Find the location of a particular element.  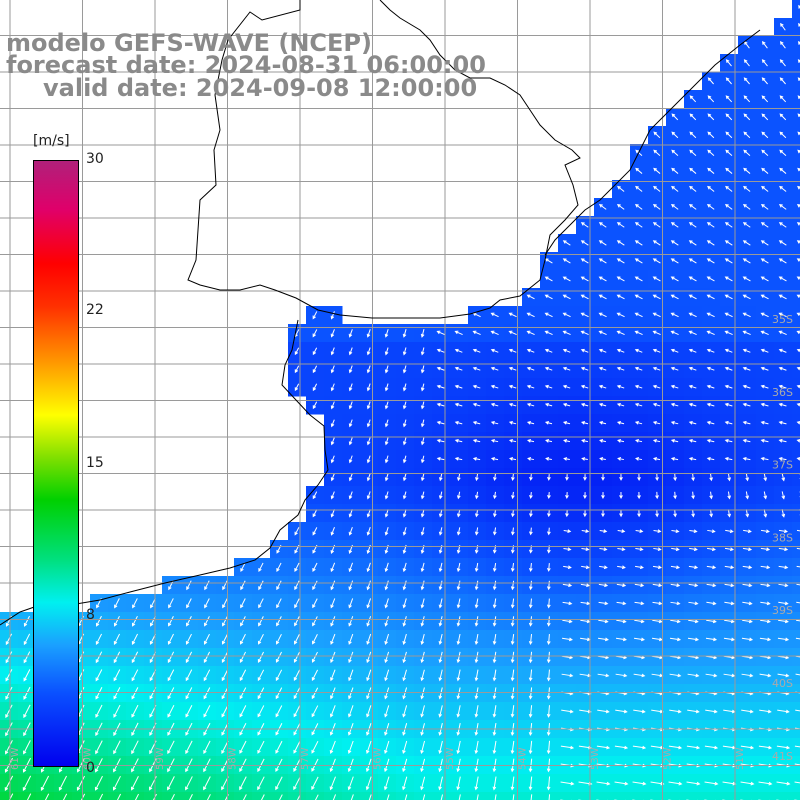

latitude-labels: 35S 36S 37S 38S 39S 40S 41S is located at coordinates (782, 538).